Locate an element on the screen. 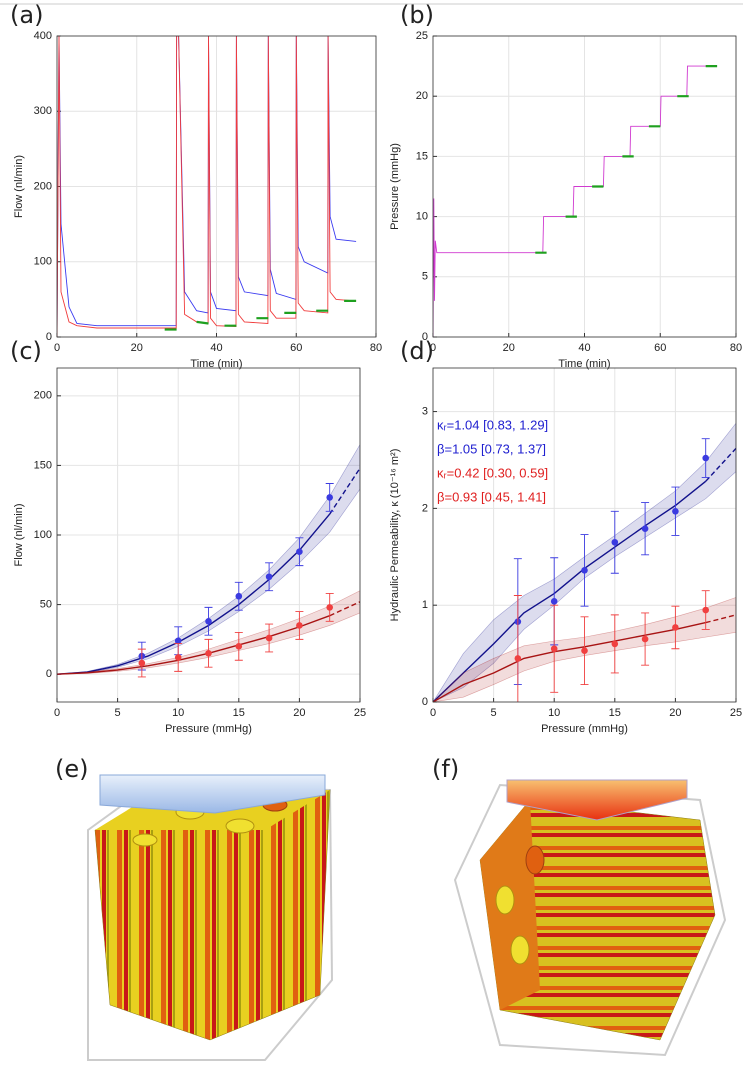 The width and height of the screenshot is (743, 1067). y-tick-label: 5 is located at coordinates (425, 277).